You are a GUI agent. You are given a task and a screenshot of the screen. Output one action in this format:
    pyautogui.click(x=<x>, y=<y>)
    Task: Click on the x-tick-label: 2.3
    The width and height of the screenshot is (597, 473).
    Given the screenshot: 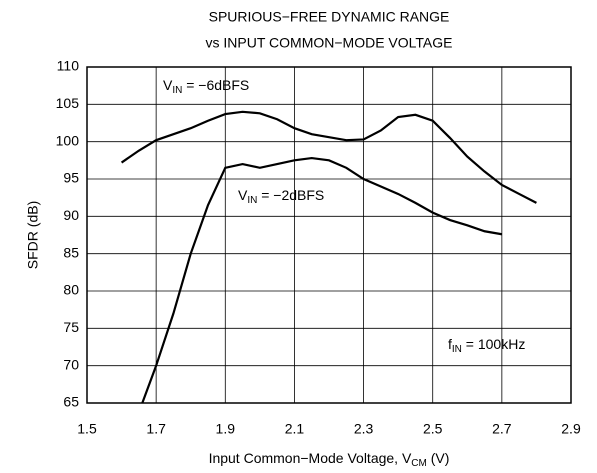 What is the action you would take?
    pyautogui.click(x=364, y=429)
    